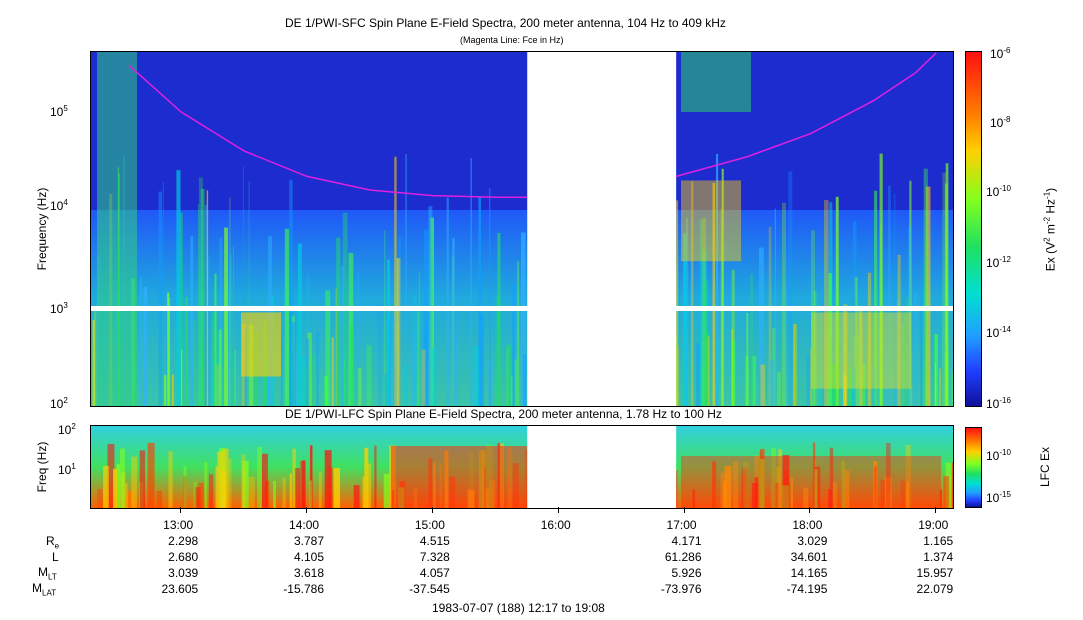 This screenshot has height=620, width=1083. I want to click on ephem-value-re: 1.165, so click(938, 541).